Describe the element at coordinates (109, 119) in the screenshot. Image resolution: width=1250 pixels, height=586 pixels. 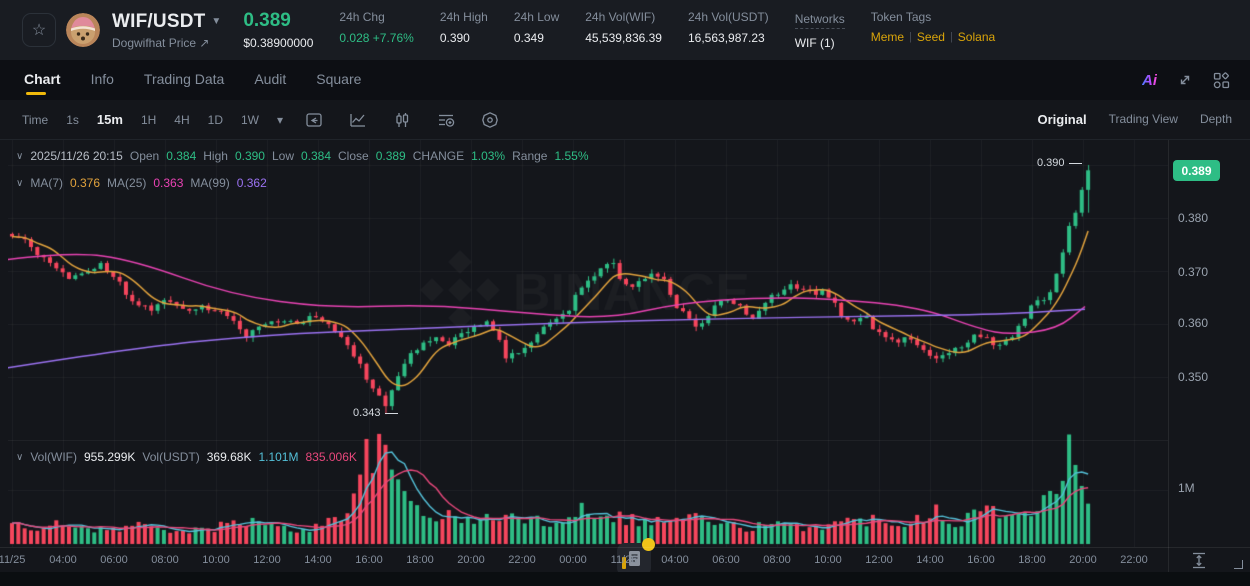
I see `interval-15m: 15m` at that location.